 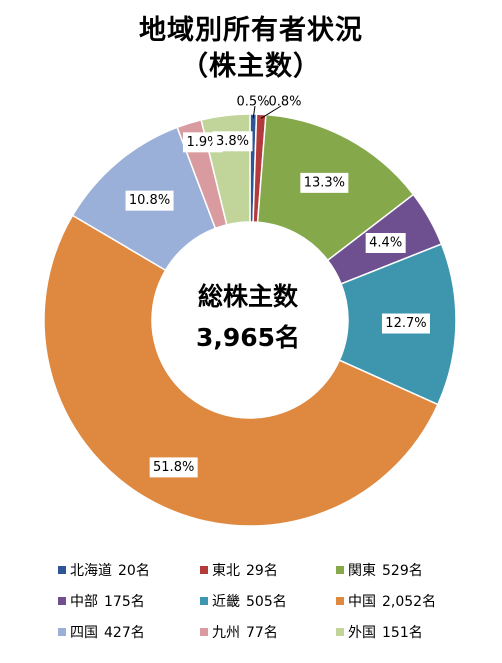 I want to click on legend-count: 29名, so click(x=262, y=571).